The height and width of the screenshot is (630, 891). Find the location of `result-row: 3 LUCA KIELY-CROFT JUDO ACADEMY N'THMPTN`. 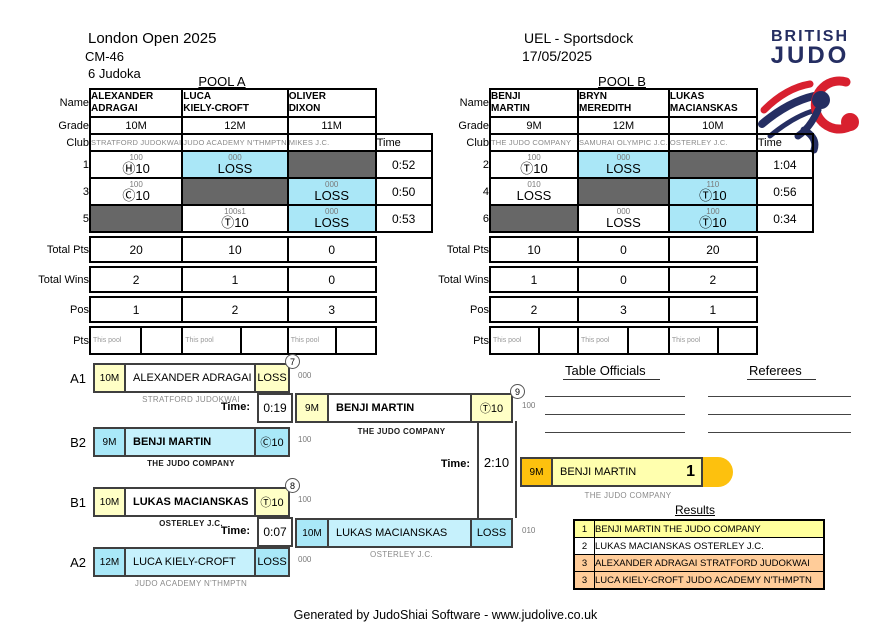

result-row: 3 LUCA KIELY-CROFT JUDO ACADEMY N'THMPTN is located at coordinates (699, 580).